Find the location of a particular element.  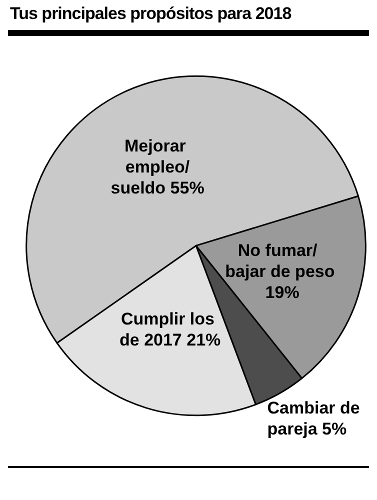

slice-label: No fumar/ bajar de peso is located at coordinates (280, 261).